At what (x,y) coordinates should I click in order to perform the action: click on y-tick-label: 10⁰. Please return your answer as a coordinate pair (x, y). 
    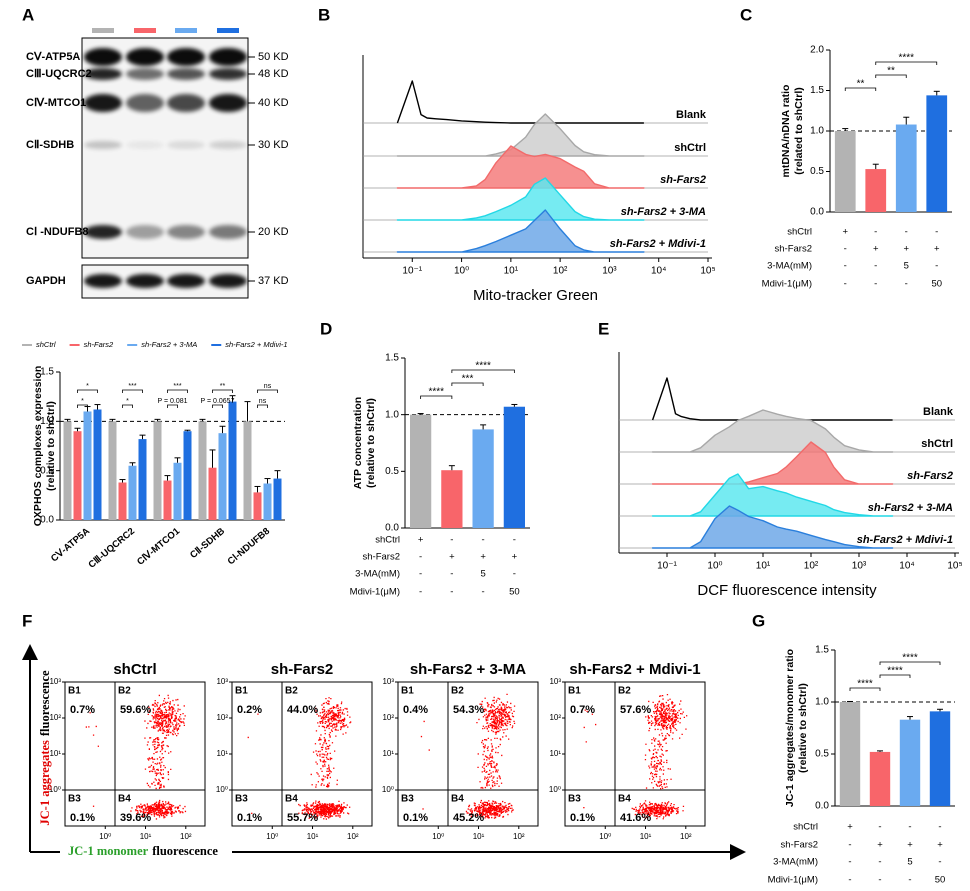
    Looking at the image, I should click on (388, 789).